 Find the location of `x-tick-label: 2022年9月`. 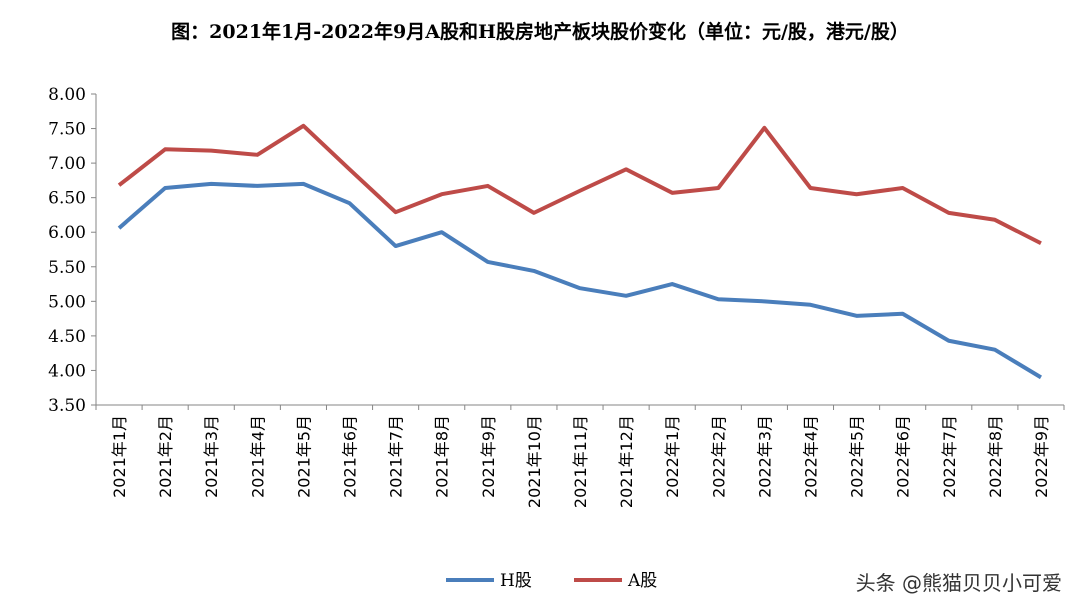

x-tick-label: 2022年9月 is located at coordinates (1041, 456).